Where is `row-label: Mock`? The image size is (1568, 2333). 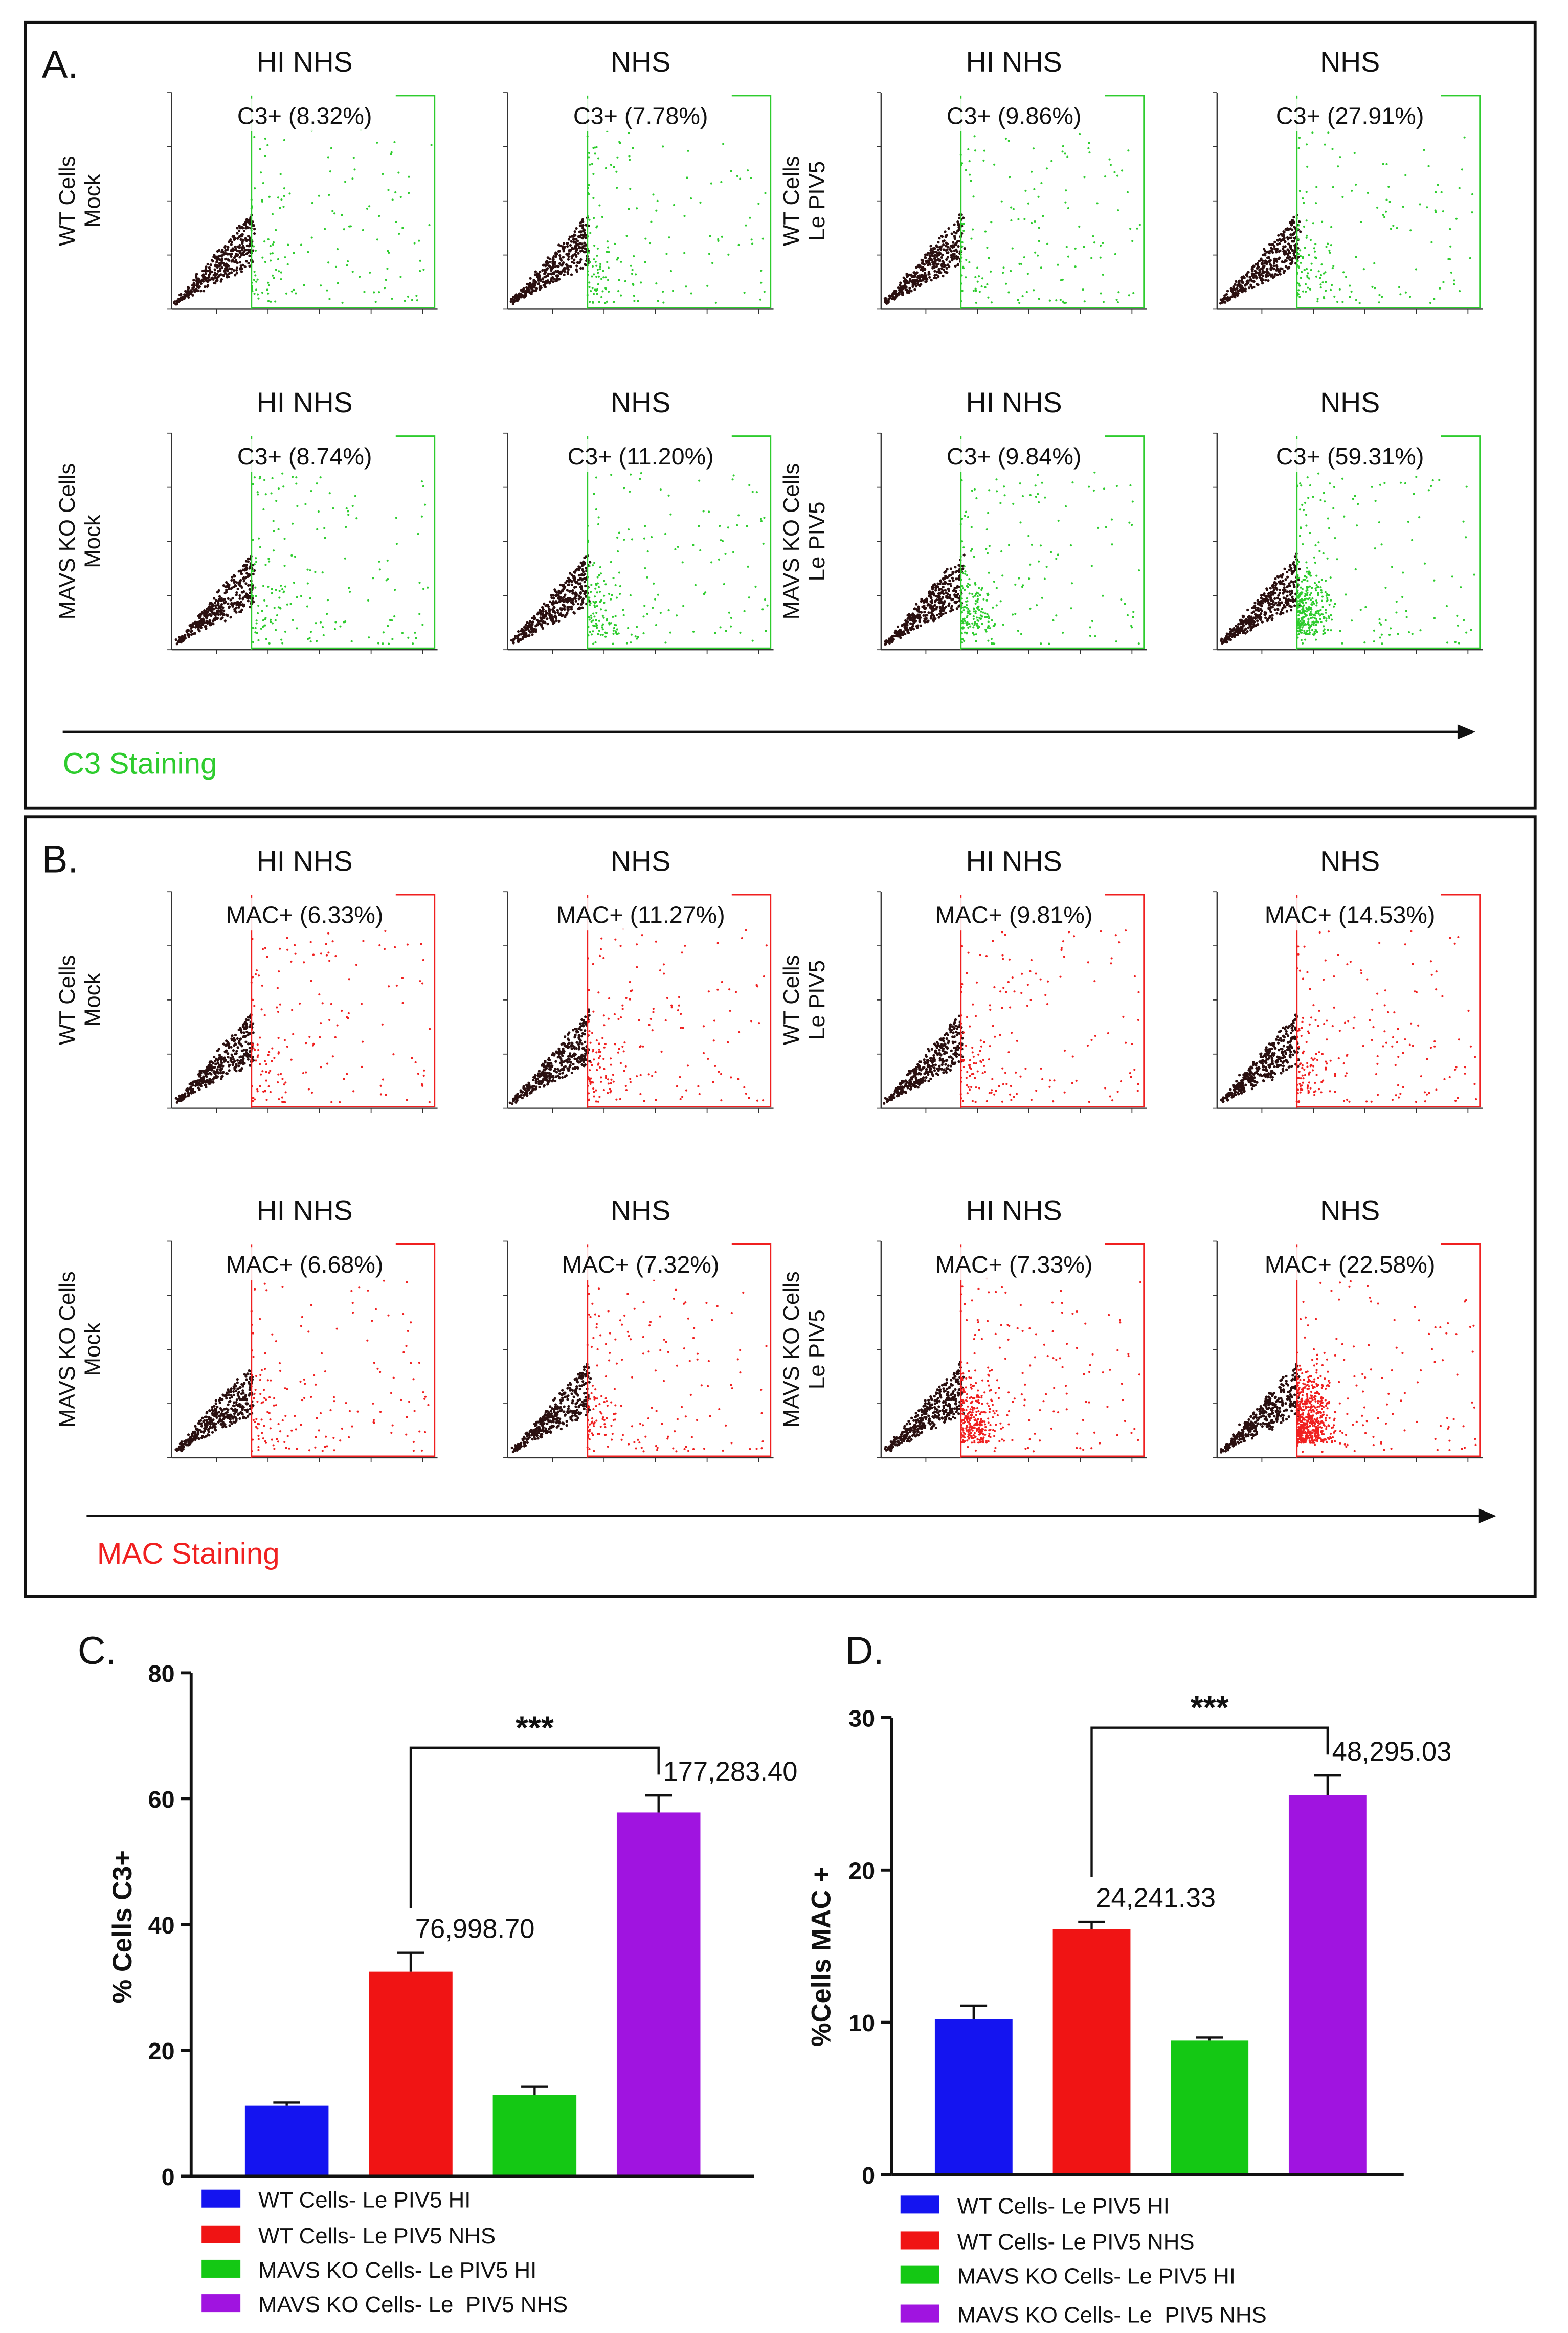 row-label: Mock is located at coordinates (92, 201).